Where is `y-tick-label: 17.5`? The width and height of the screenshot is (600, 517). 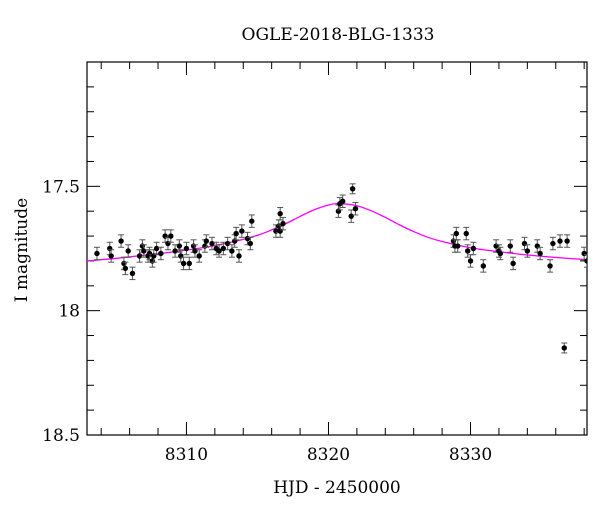 y-tick-label: 17.5 is located at coordinates (61, 187).